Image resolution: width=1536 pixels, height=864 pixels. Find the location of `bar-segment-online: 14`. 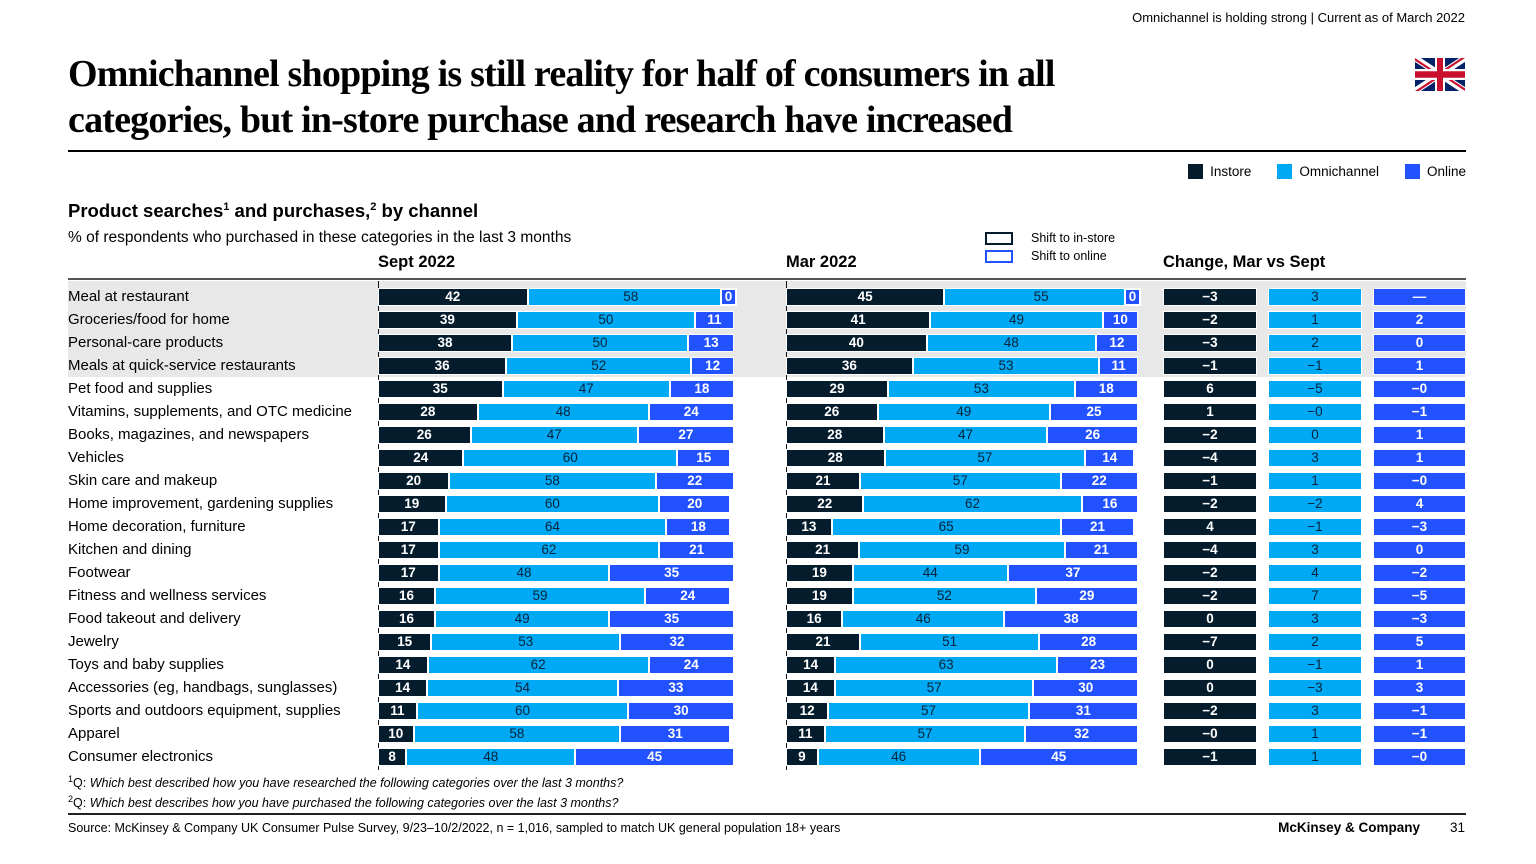

bar-segment-online: 14 is located at coordinates (1110, 457).